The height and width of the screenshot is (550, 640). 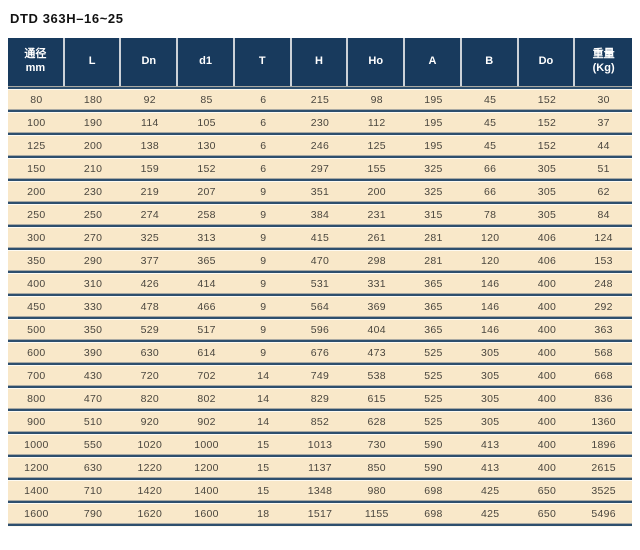 I want to click on table-row: 100 190 114 105 6 230 112 195 45 152 37, so click(x=320, y=122).